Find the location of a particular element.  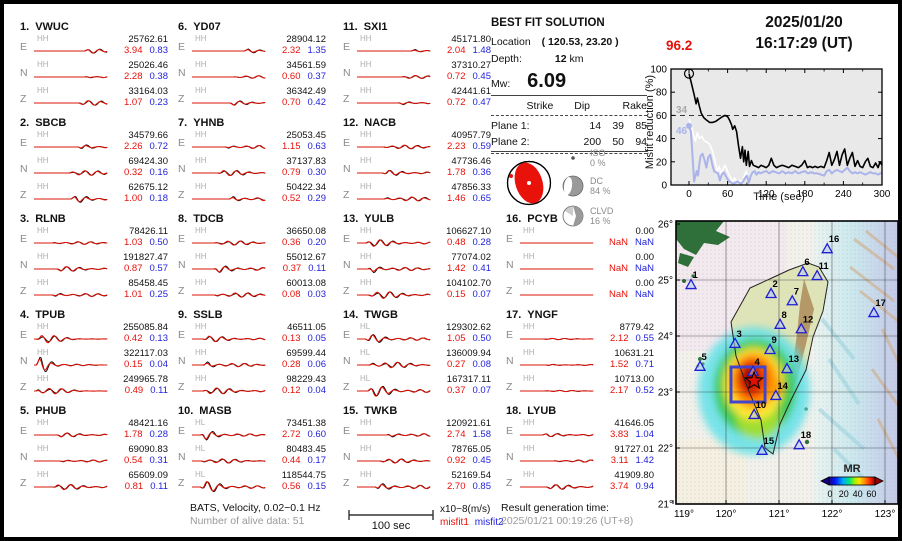

misfit1-value: 1.00 is located at coordinates (133, 198).